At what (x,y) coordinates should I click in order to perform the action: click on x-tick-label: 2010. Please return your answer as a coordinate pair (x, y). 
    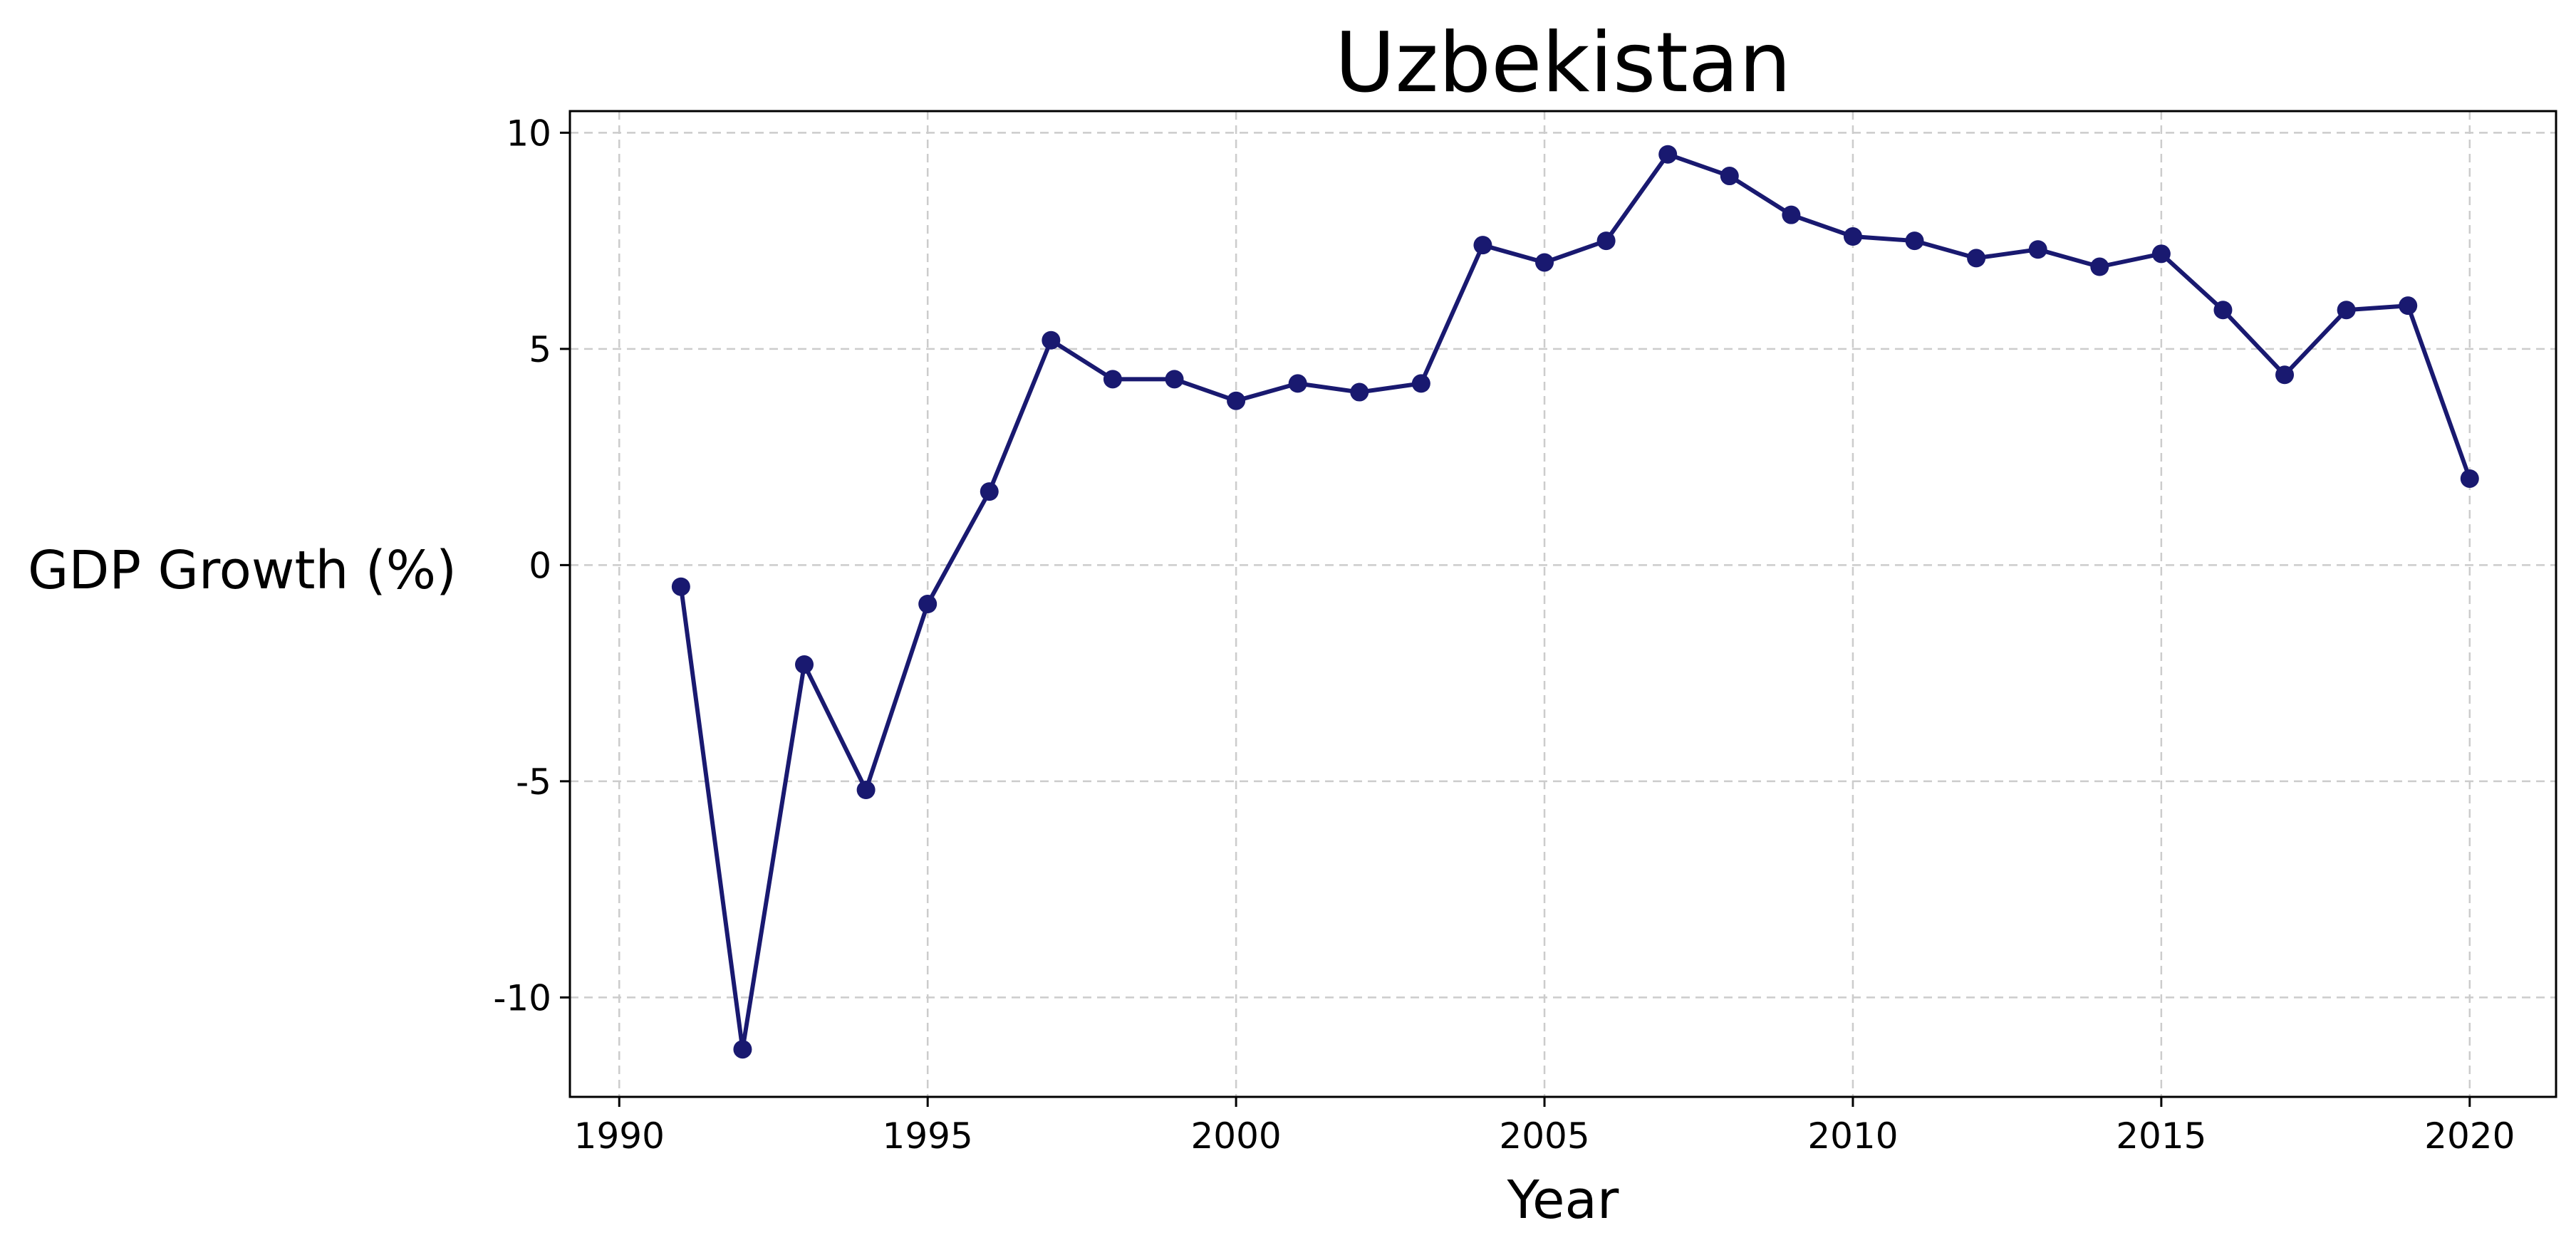
    Looking at the image, I should click on (1852, 1136).